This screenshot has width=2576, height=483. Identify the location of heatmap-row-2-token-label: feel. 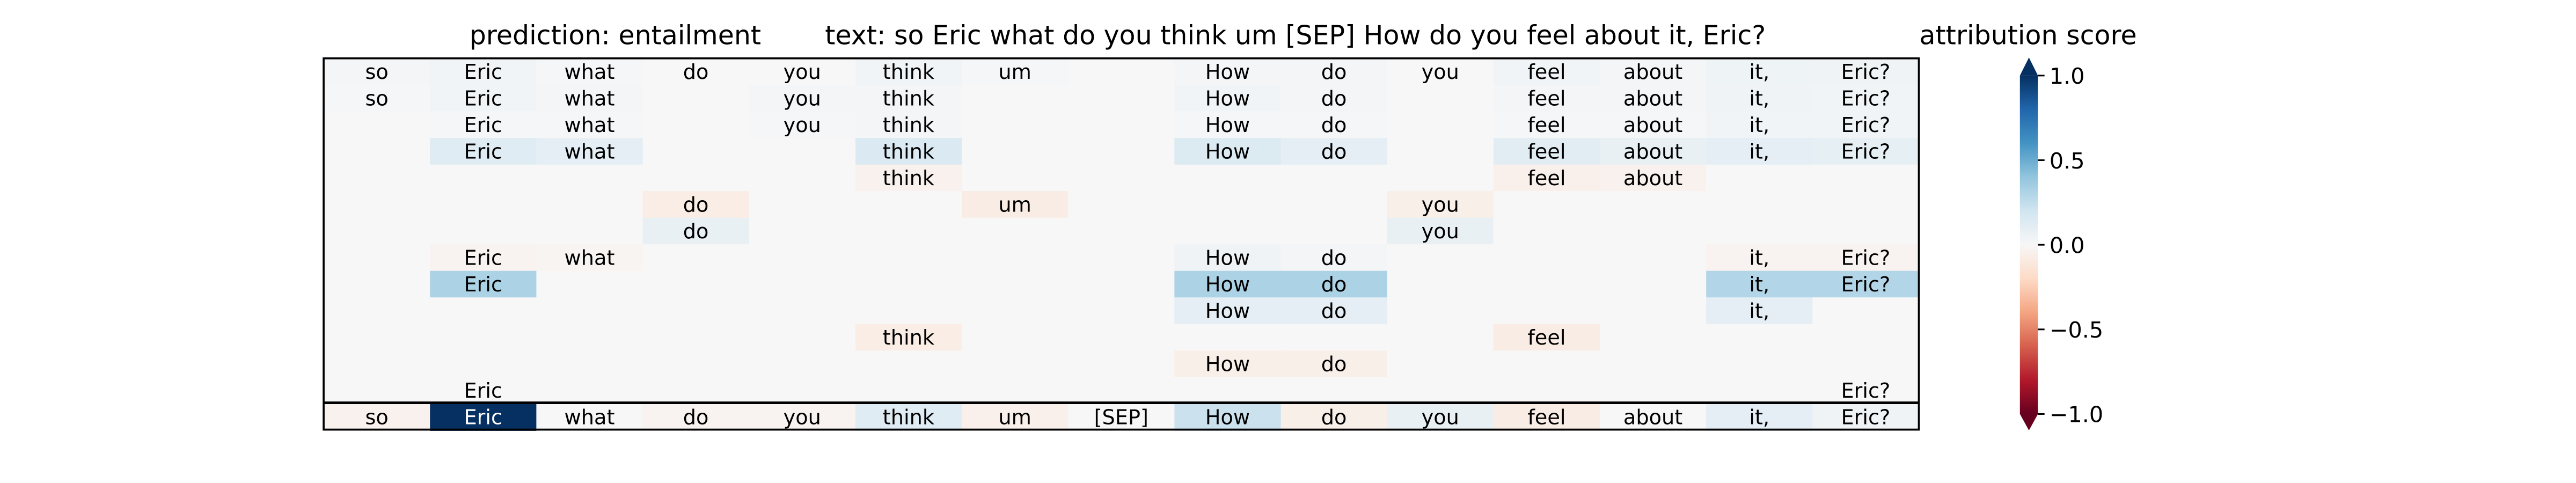
(1546, 99).